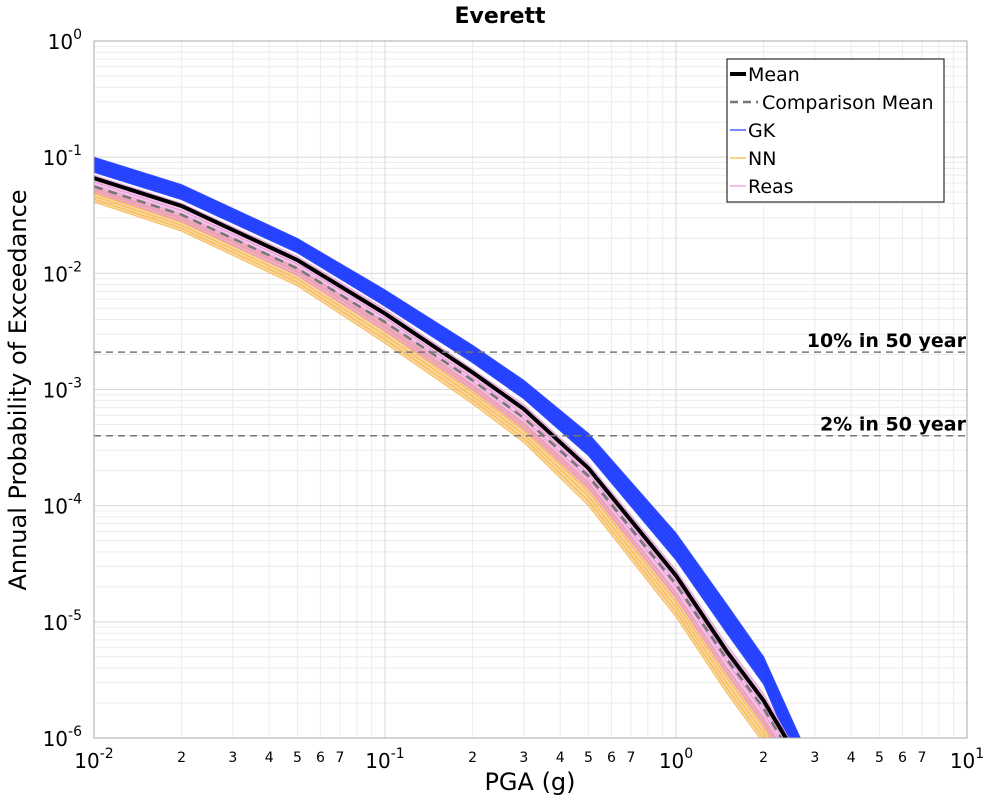 The height and width of the screenshot is (800, 1000). Describe the element at coordinates (771, 187) in the screenshot. I see `legend-label: Reas` at that location.